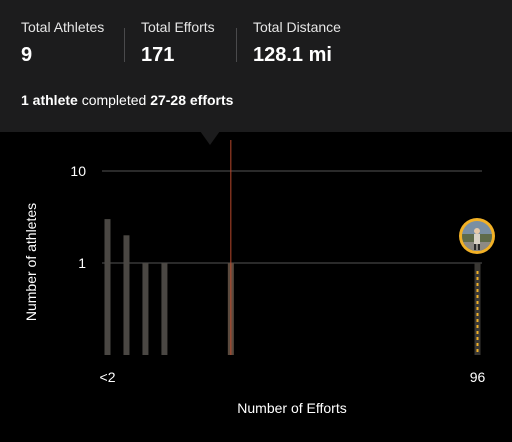 This screenshot has width=512, height=442. Describe the element at coordinates (292, 55) in the screenshot. I see `stat-value: 128.1 mi` at that location.